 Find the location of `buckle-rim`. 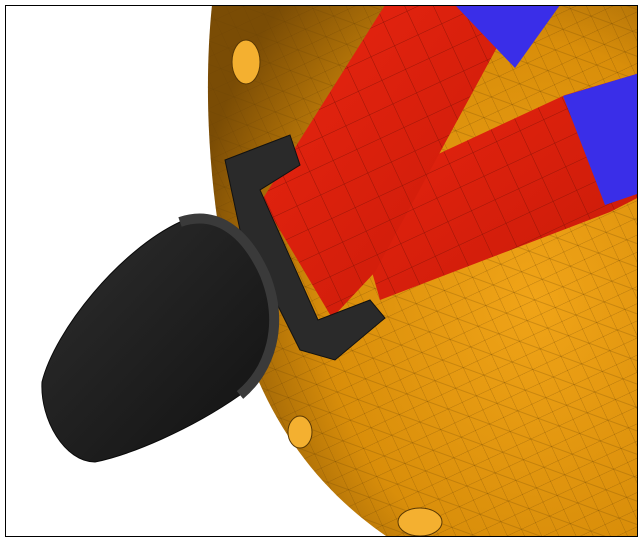

buckle-rim is located at coordinates (229, 306).